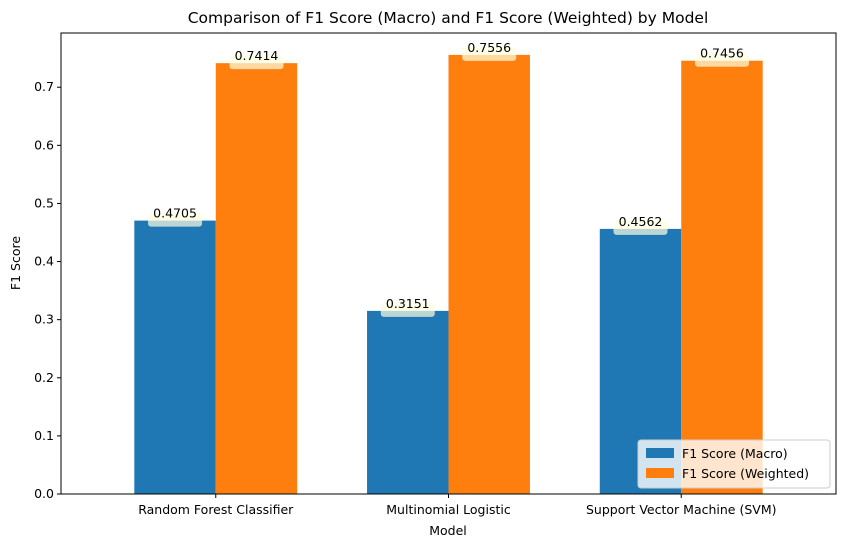 The height and width of the screenshot is (547, 846). I want to click on legend-label: F1 Score (Macro), so click(735, 453).